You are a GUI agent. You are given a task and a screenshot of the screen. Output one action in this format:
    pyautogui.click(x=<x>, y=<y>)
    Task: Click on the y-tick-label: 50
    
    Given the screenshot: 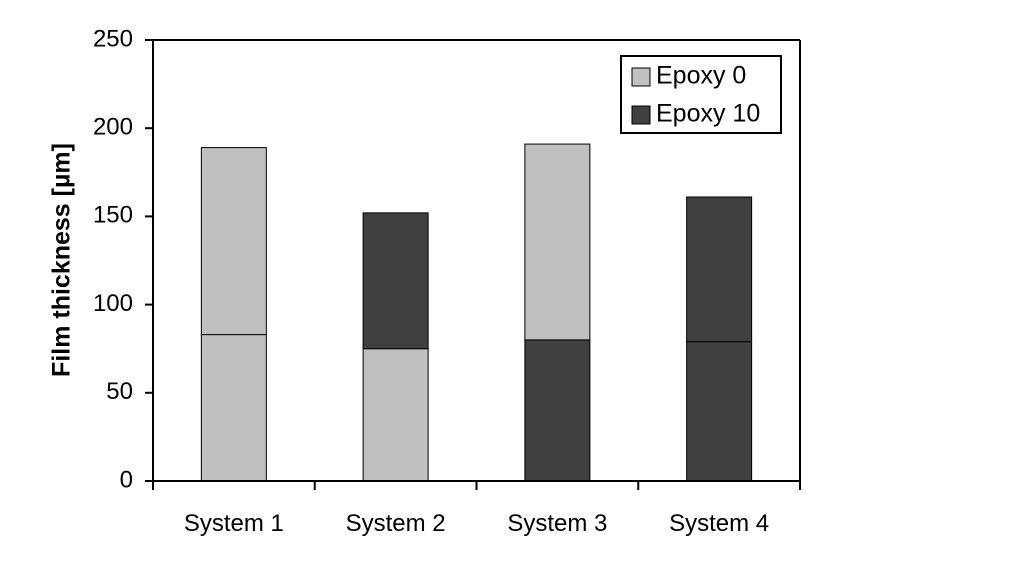 What is the action you would take?
    pyautogui.click(x=119, y=391)
    